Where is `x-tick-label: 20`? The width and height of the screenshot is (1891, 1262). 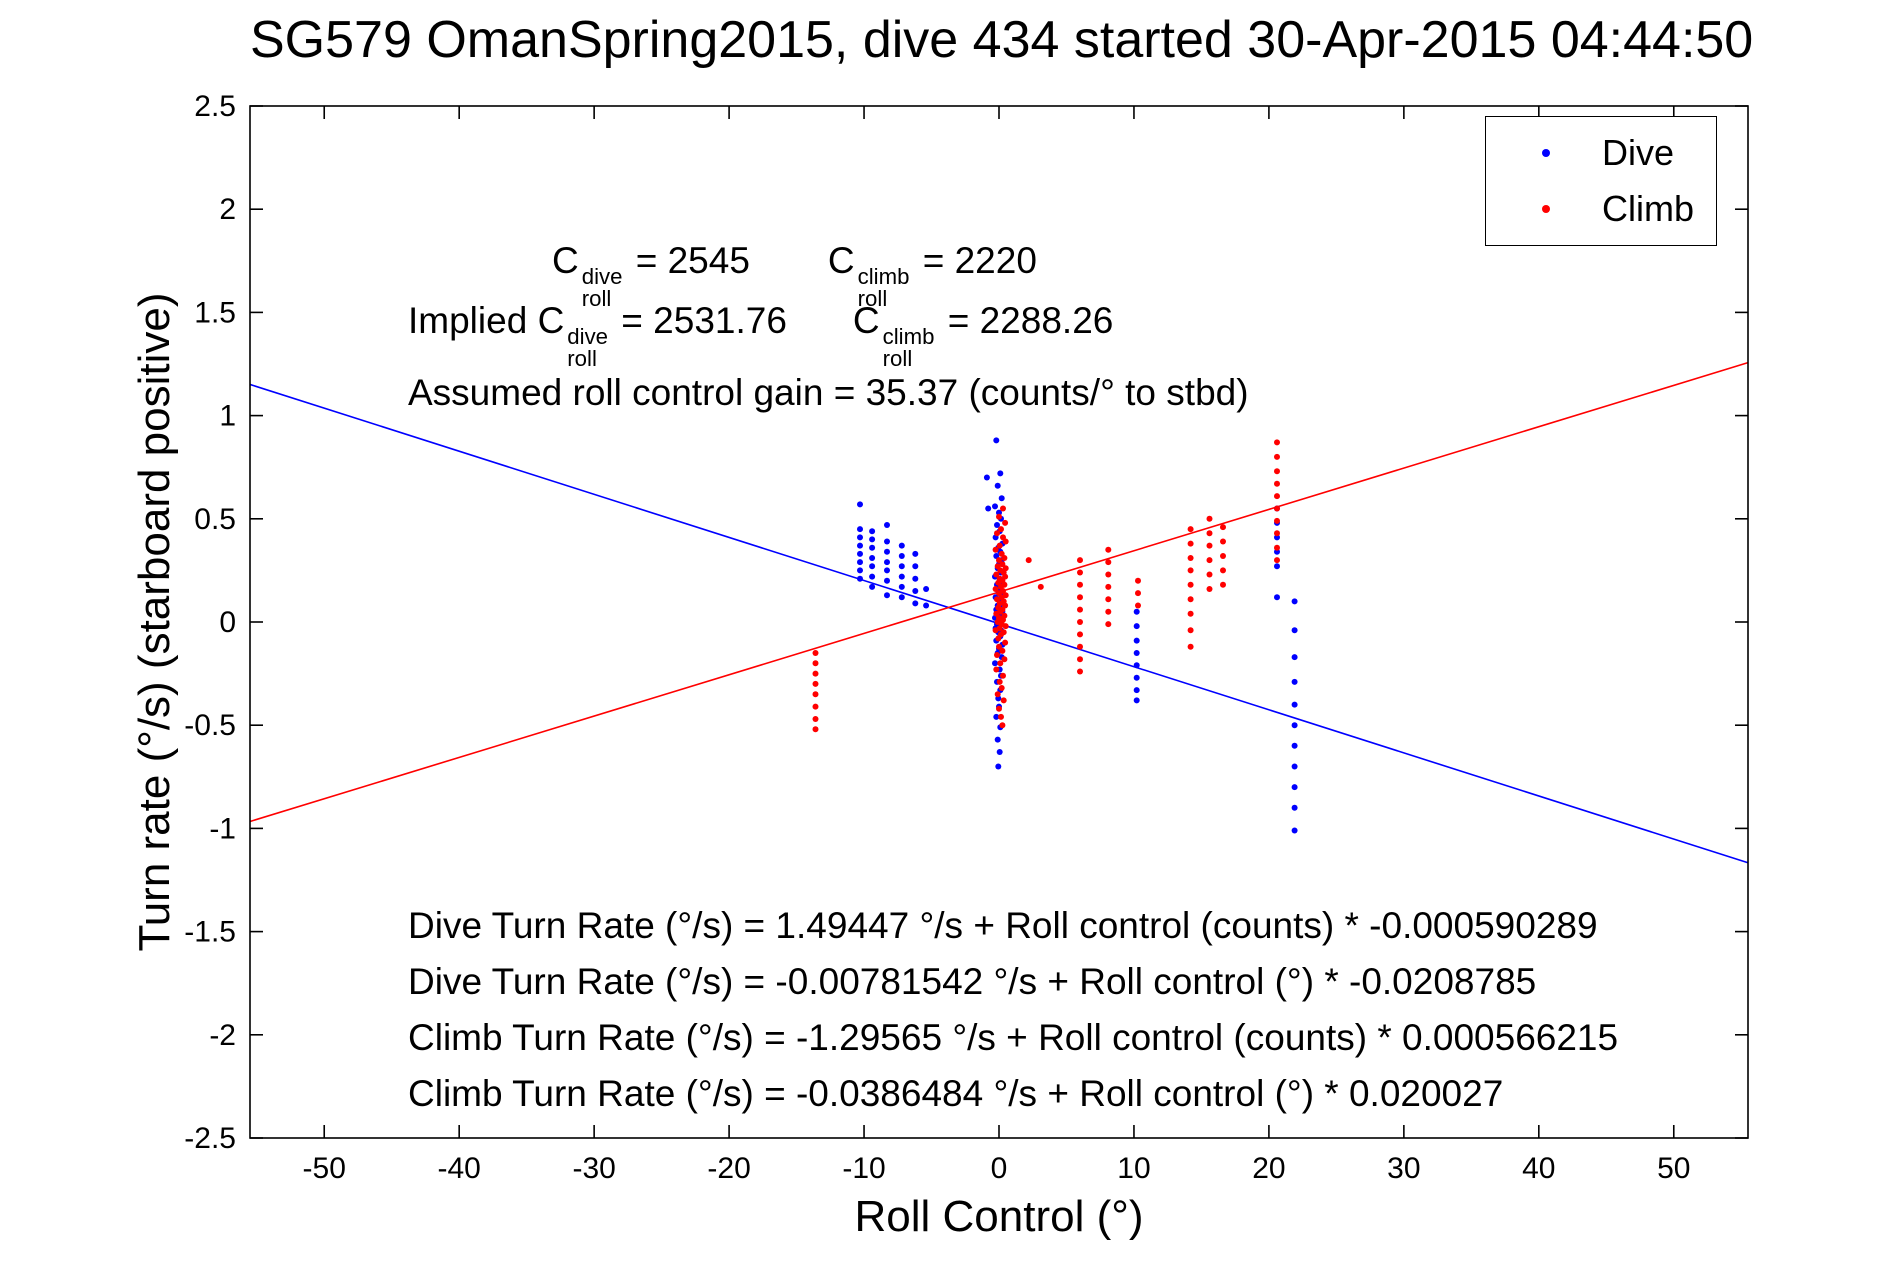
x-tick-label: 20 is located at coordinates (1268, 1168).